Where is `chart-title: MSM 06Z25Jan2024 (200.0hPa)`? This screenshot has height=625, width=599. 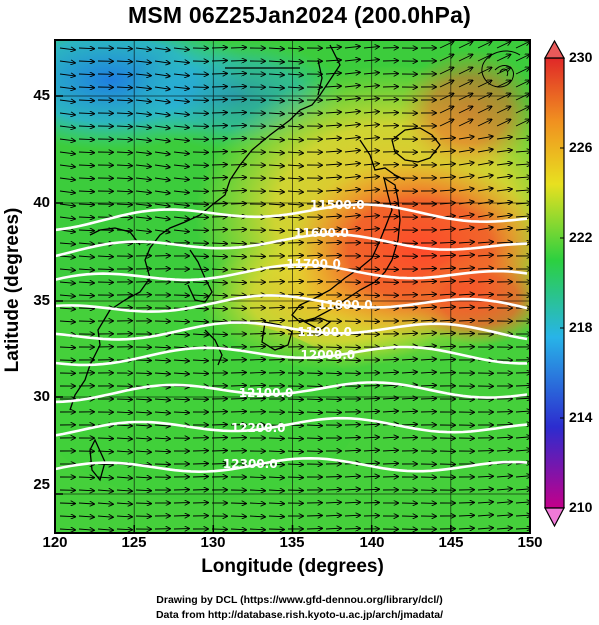 chart-title: MSM 06Z25Jan2024 (200.0hPa) is located at coordinates (299, 15).